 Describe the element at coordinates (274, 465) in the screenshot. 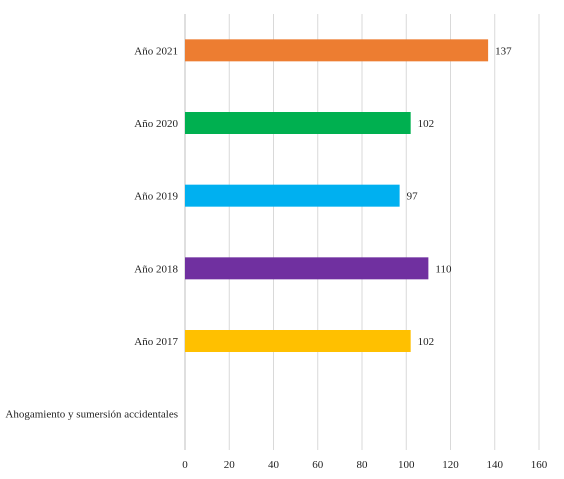

I see `x-tick-label: 40` at that location.